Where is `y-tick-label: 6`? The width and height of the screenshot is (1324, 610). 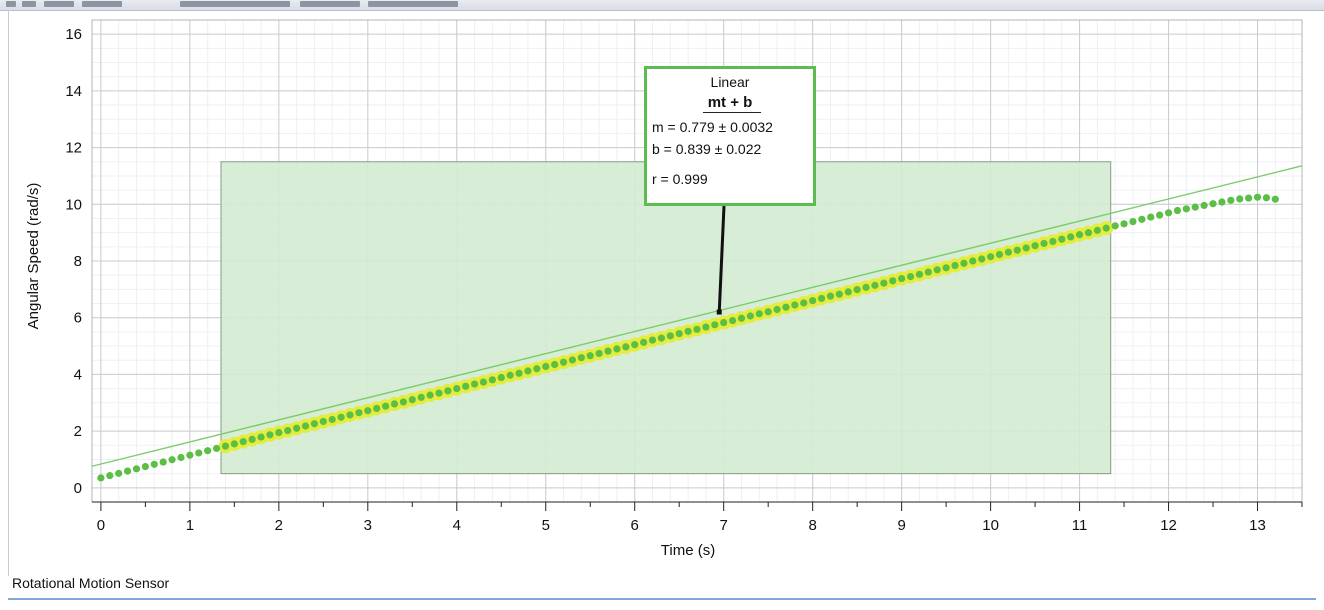
y-tick-label: 6 is located at coordinates (78, 318).